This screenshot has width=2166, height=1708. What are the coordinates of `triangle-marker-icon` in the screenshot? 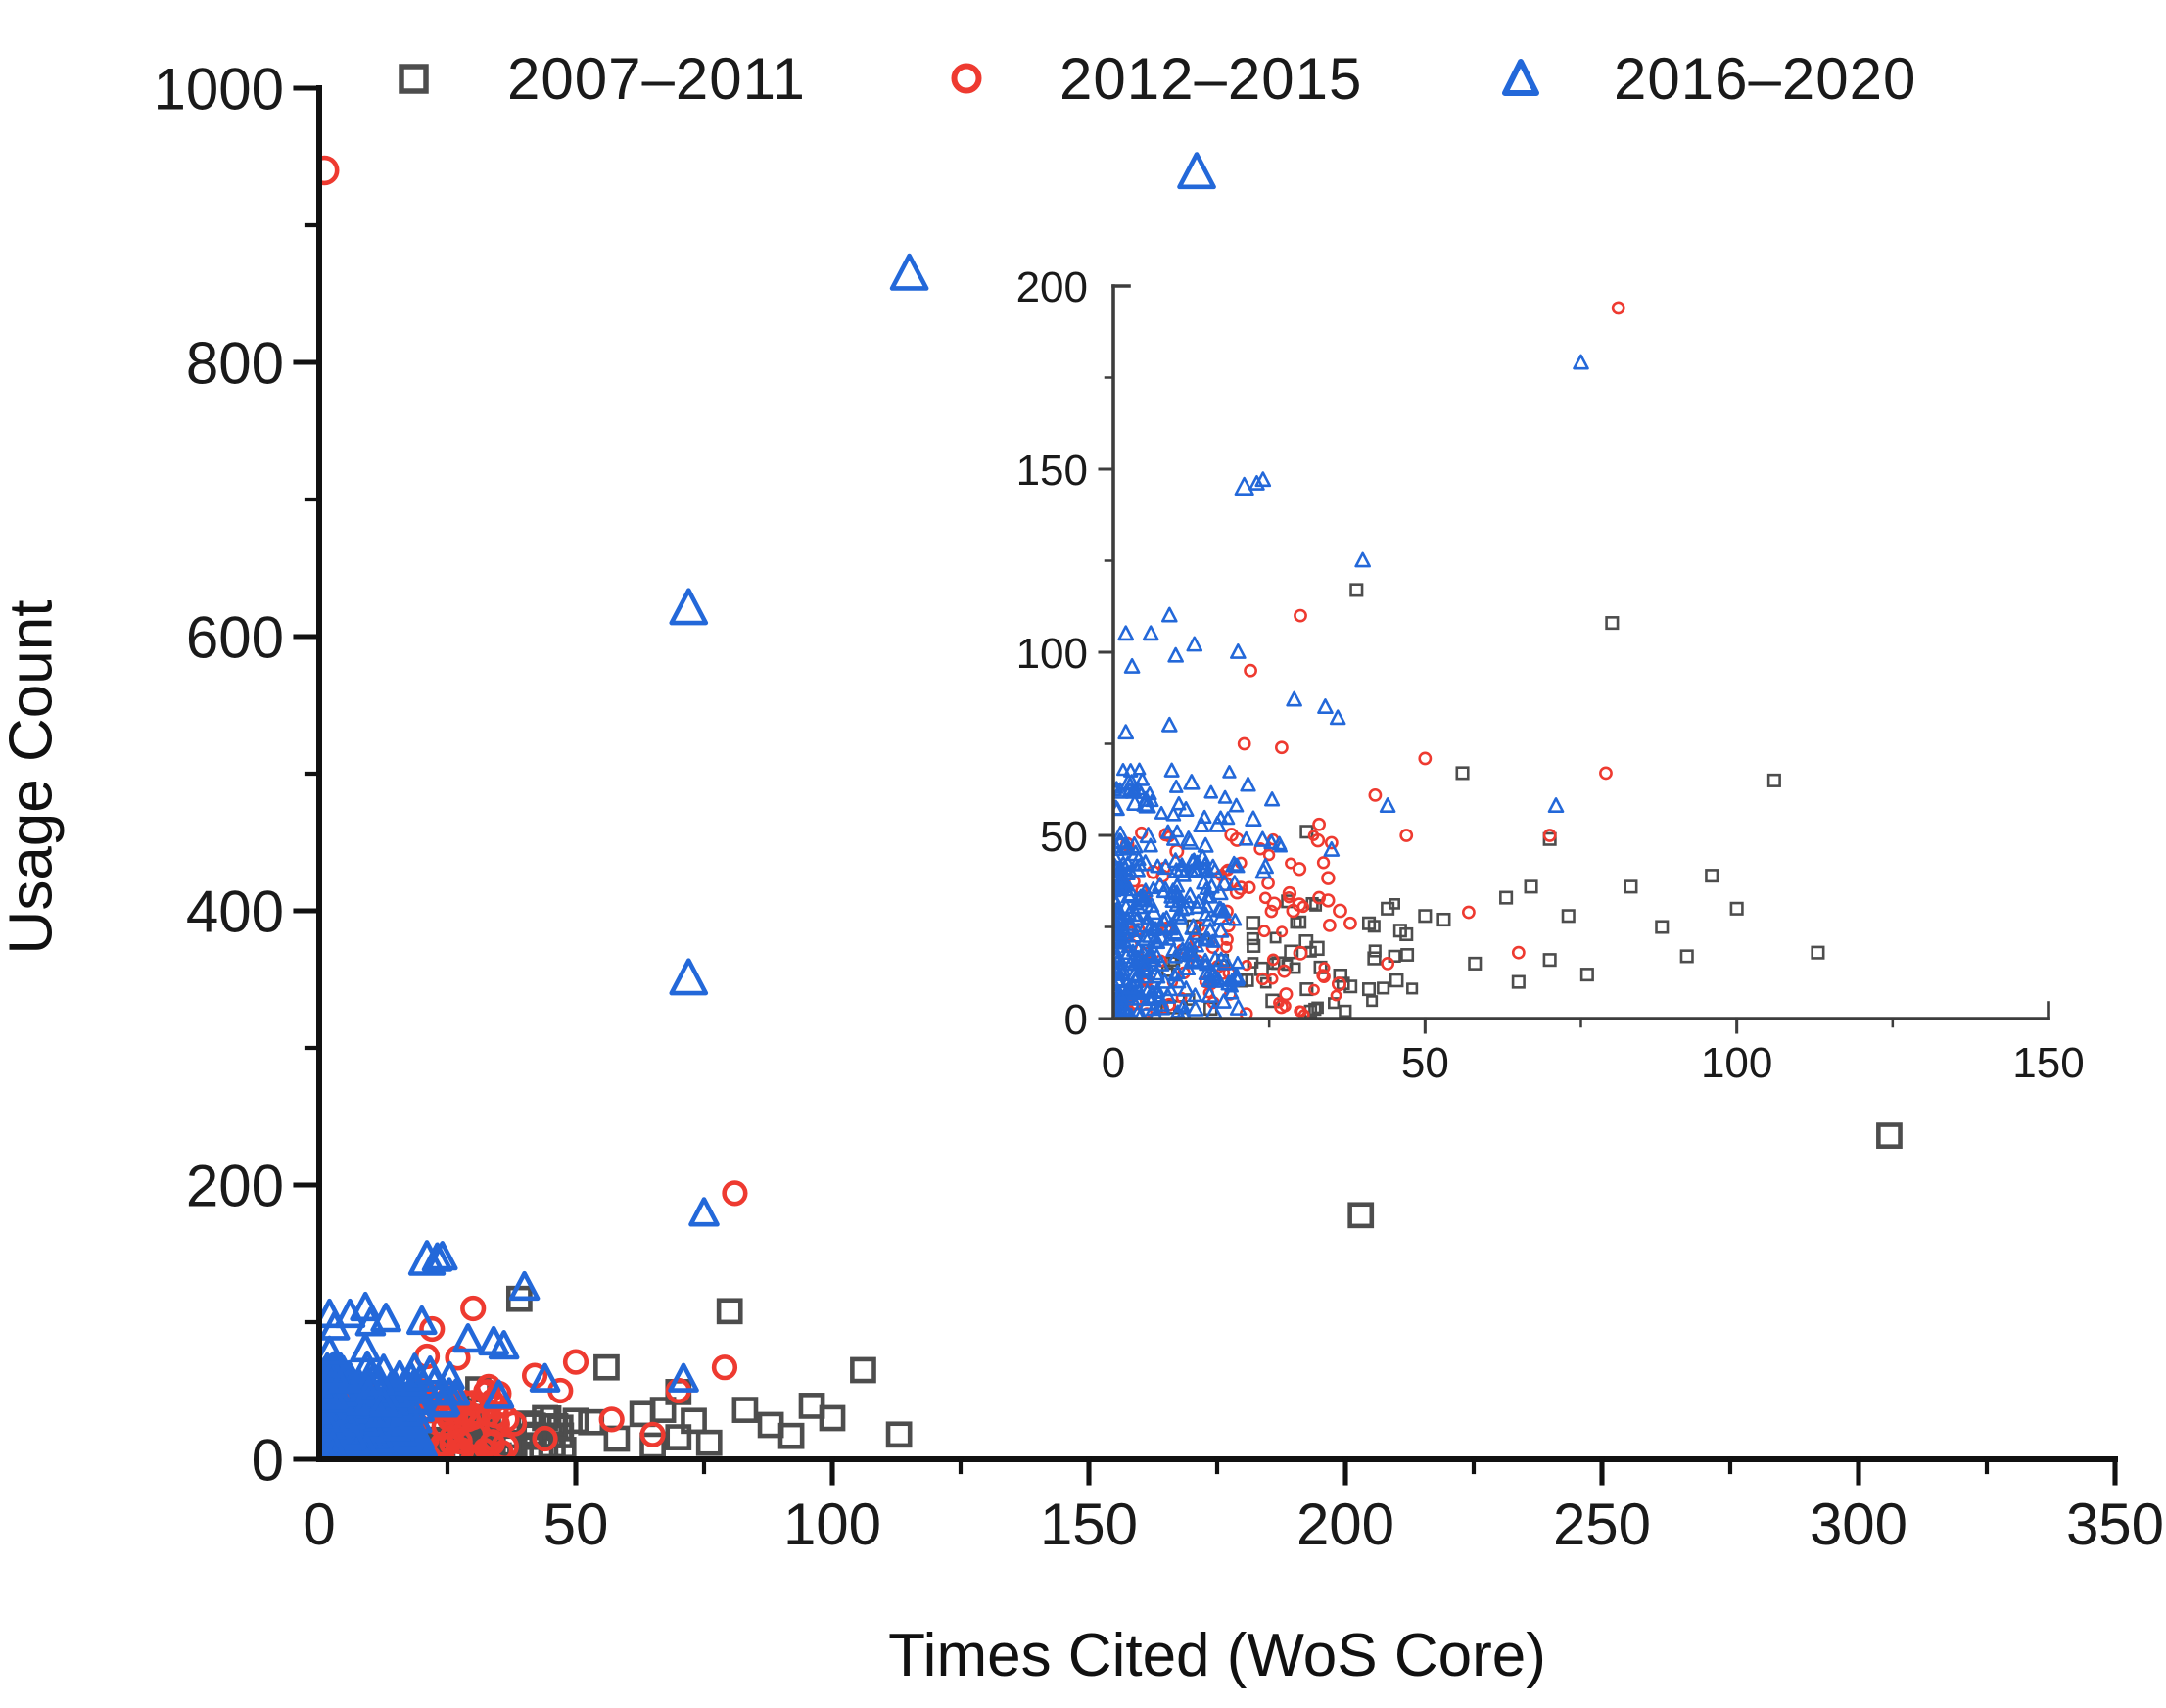 It's located at (1520, 77).